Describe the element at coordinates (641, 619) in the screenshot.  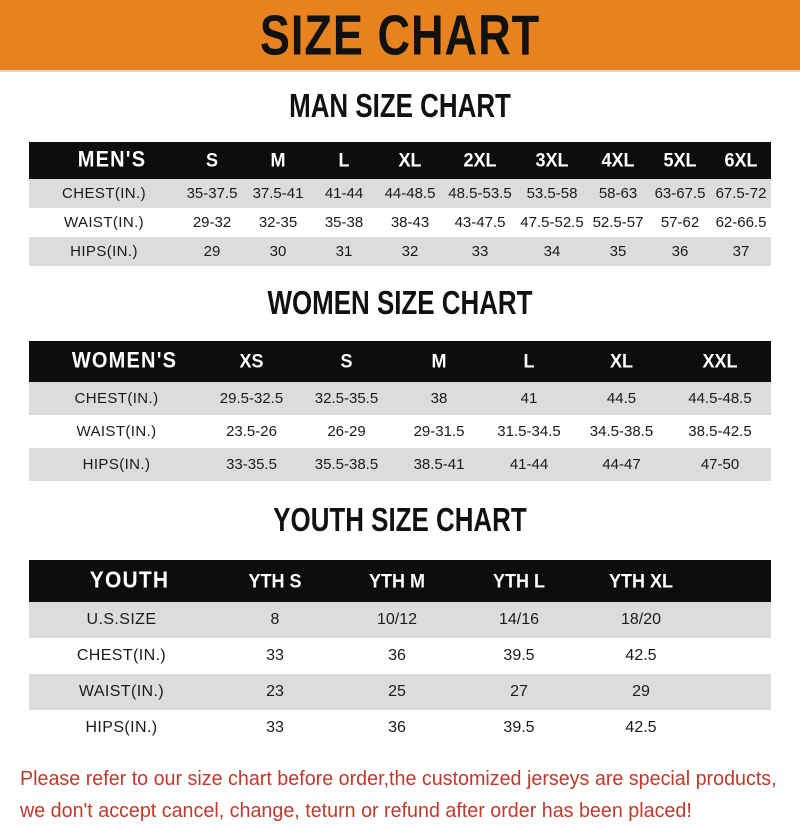
I see `youth-cell-0-3: 18/20` at that location.